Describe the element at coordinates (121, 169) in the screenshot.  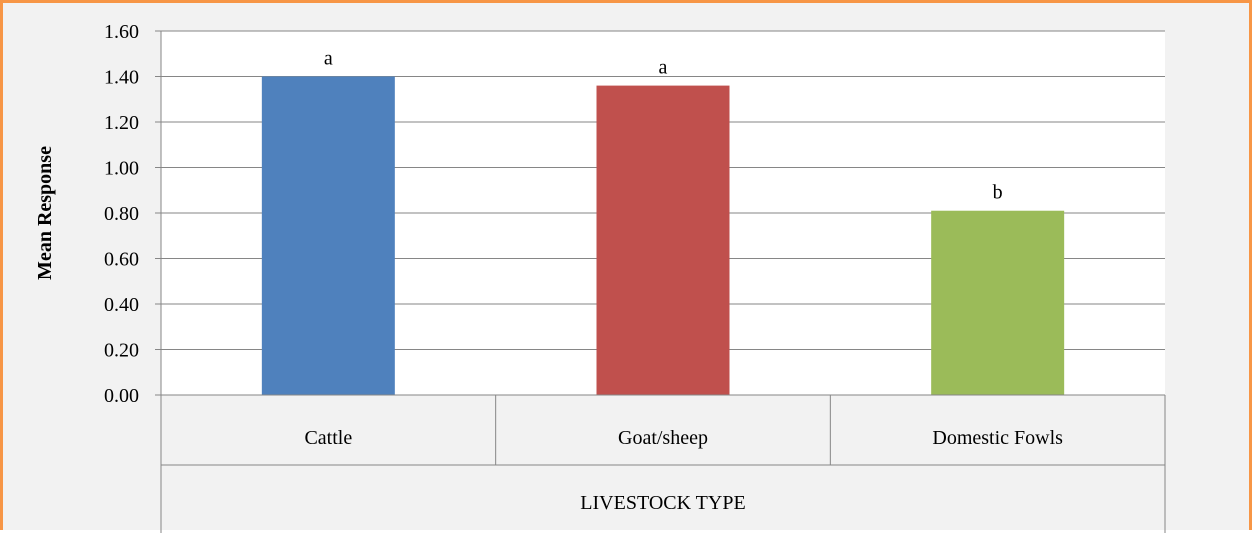
I see `y-tick-label: 1.00` at that location.